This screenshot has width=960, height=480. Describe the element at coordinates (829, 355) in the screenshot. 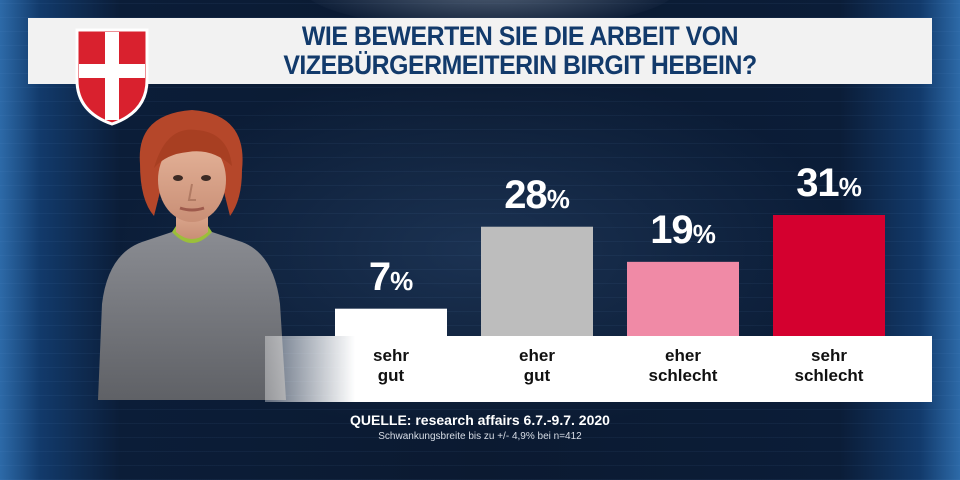

I see `category-label-sehr-schlecht-line-1: sehr` at that location.